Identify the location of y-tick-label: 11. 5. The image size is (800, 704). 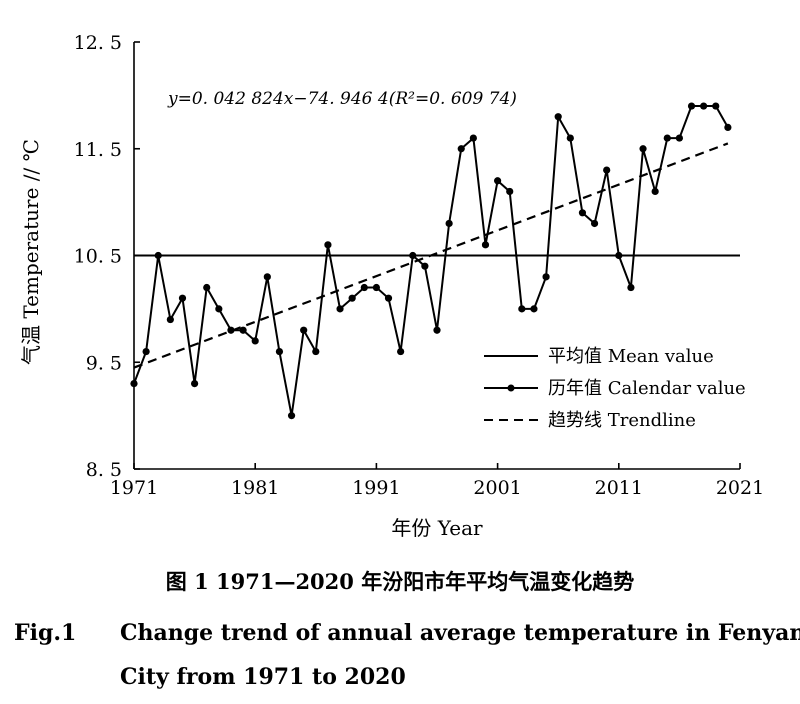
(98, 150).